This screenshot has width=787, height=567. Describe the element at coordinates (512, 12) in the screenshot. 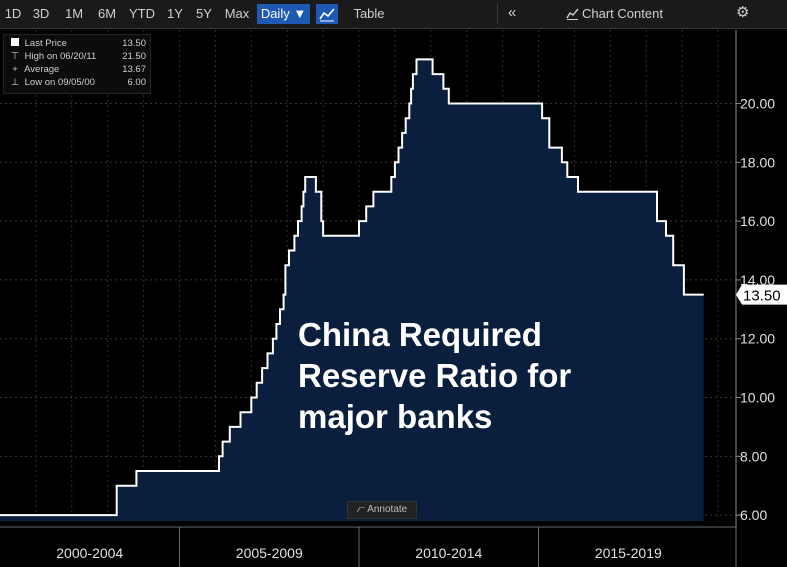

I see `collapse-icon: «` at that location.